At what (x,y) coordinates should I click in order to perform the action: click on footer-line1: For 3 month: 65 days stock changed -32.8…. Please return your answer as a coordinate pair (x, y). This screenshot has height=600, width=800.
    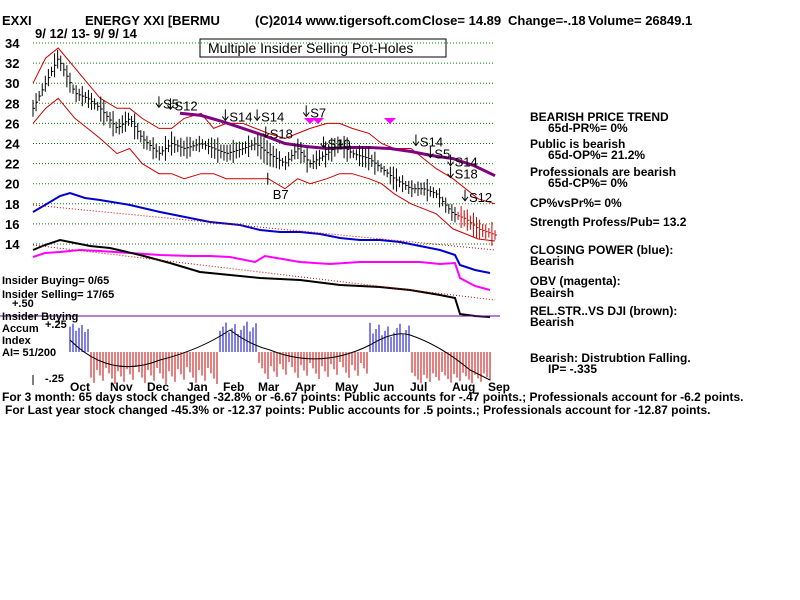
    Looking at the image, I should click on (372, 397).